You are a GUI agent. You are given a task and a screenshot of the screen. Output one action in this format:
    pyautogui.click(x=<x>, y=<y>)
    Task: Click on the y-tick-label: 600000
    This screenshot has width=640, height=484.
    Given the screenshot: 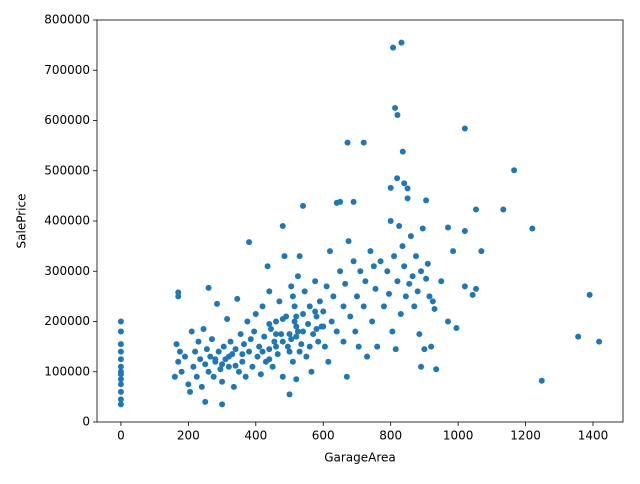 What is the action you would take?
    pyautogui.click(x=67, y=120)
    